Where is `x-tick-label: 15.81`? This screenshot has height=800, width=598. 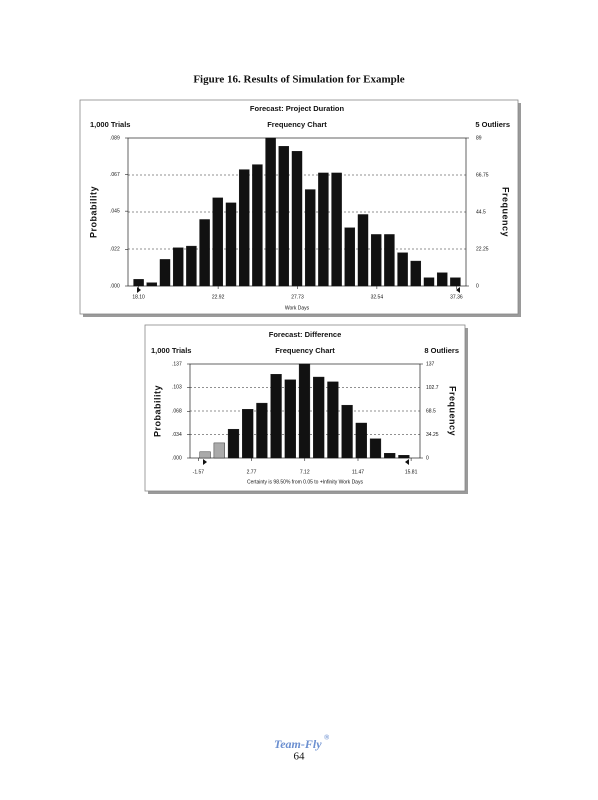 x-tick-label: 15.81 is located at coordinates (411, 472).